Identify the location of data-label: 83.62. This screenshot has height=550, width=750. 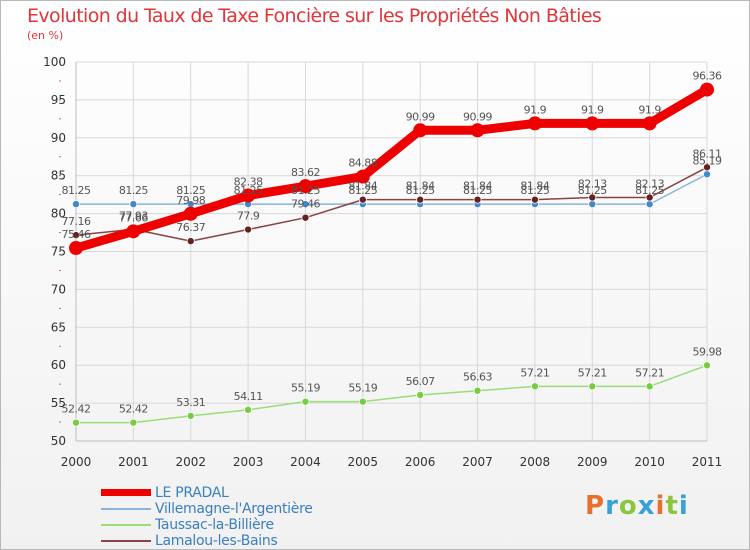
(305, 172).